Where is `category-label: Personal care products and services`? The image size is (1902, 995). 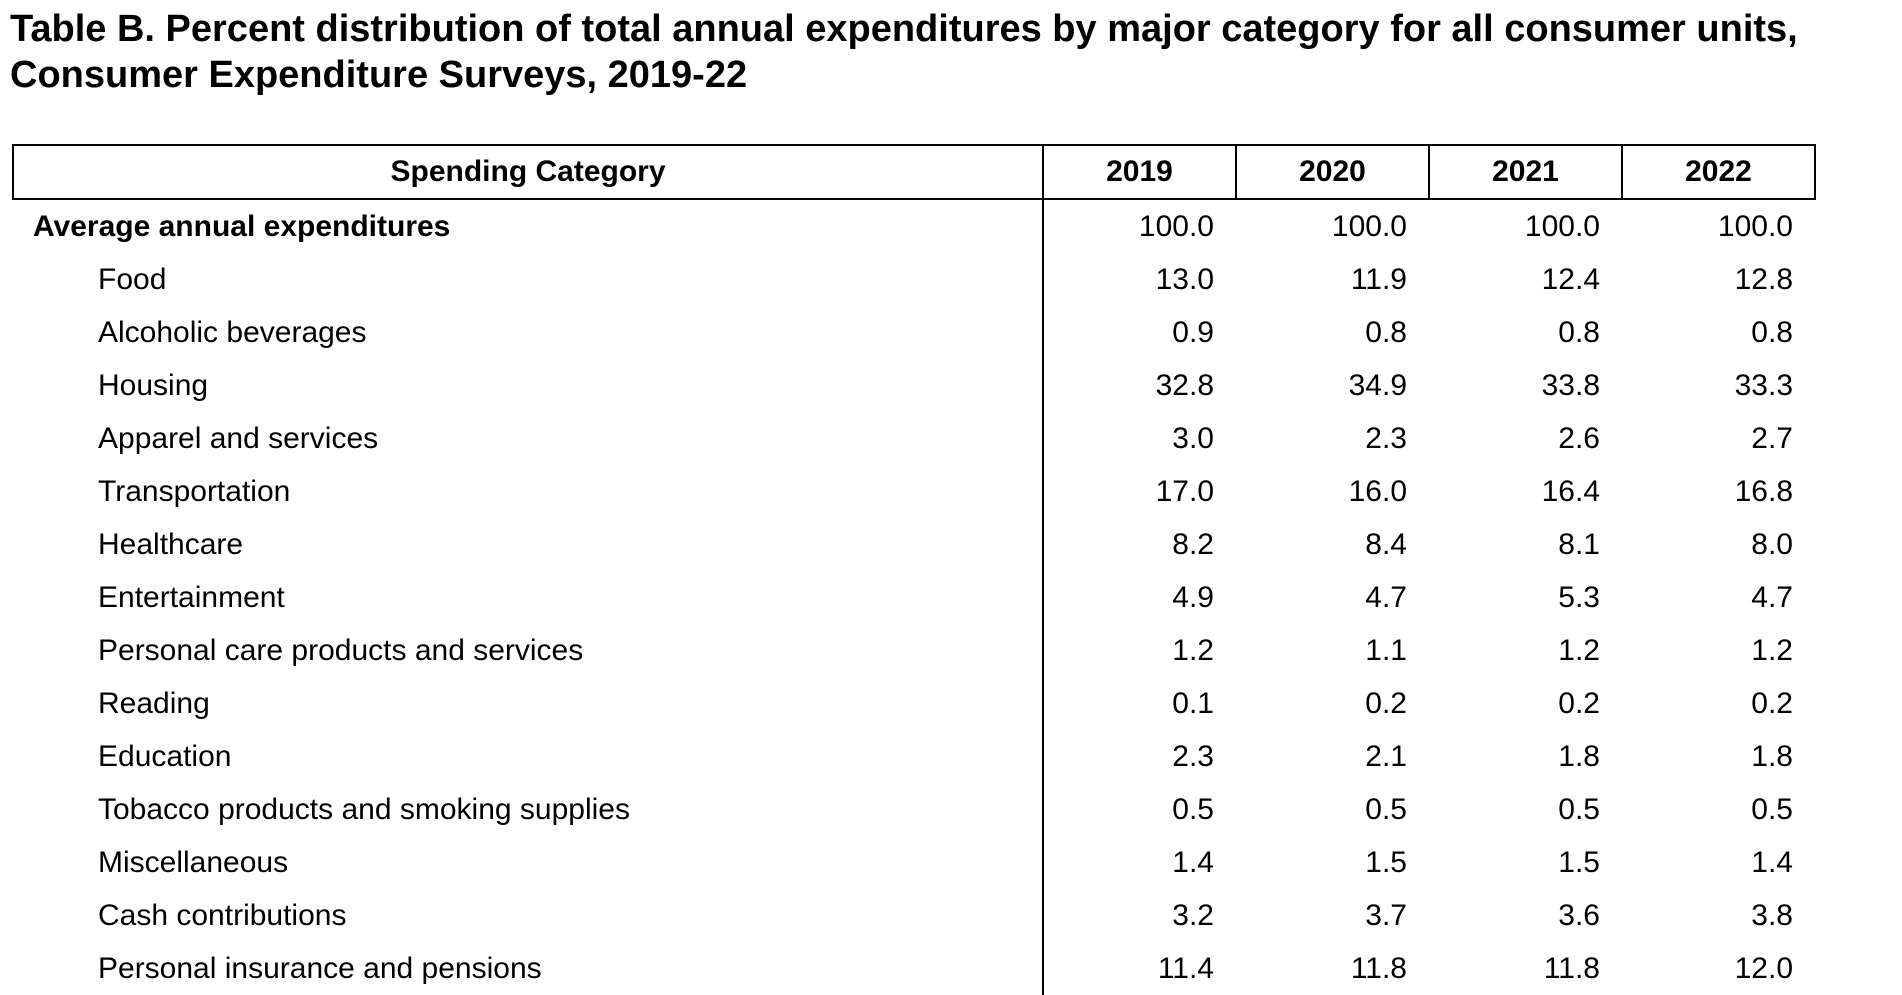
category-label: Personal care products and services is located at coordinates (528, 650).